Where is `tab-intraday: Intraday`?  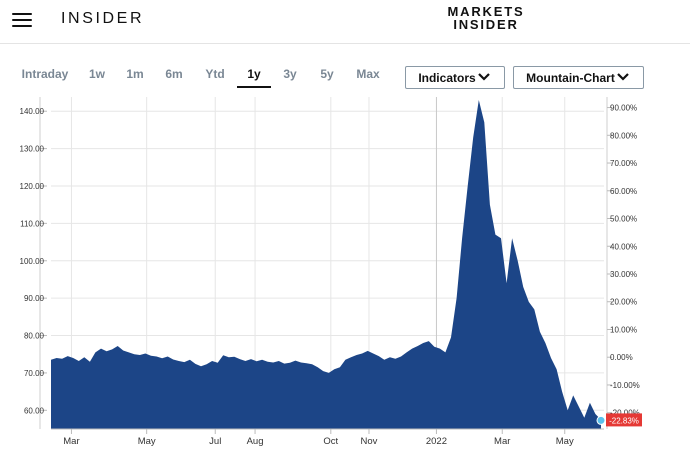
tab-intraday: Intraday is located at coordinates (45, 74).